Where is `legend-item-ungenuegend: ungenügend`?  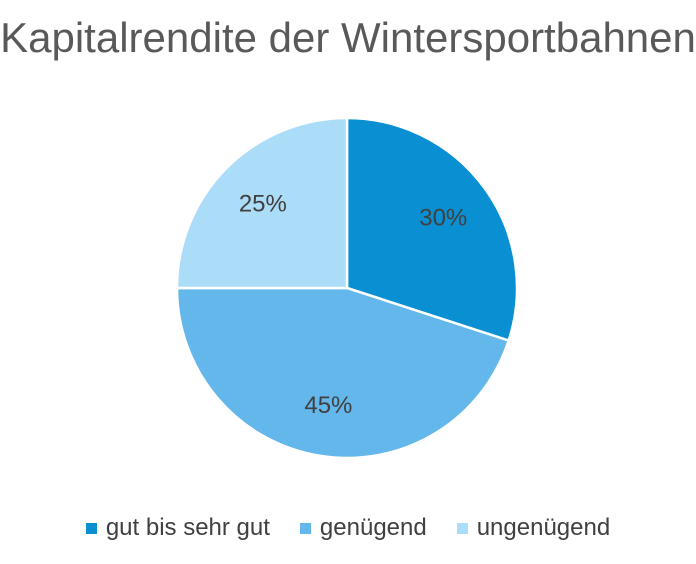 legend-item-ungenuegend: ungenügend is located at coordinates (533, 528).